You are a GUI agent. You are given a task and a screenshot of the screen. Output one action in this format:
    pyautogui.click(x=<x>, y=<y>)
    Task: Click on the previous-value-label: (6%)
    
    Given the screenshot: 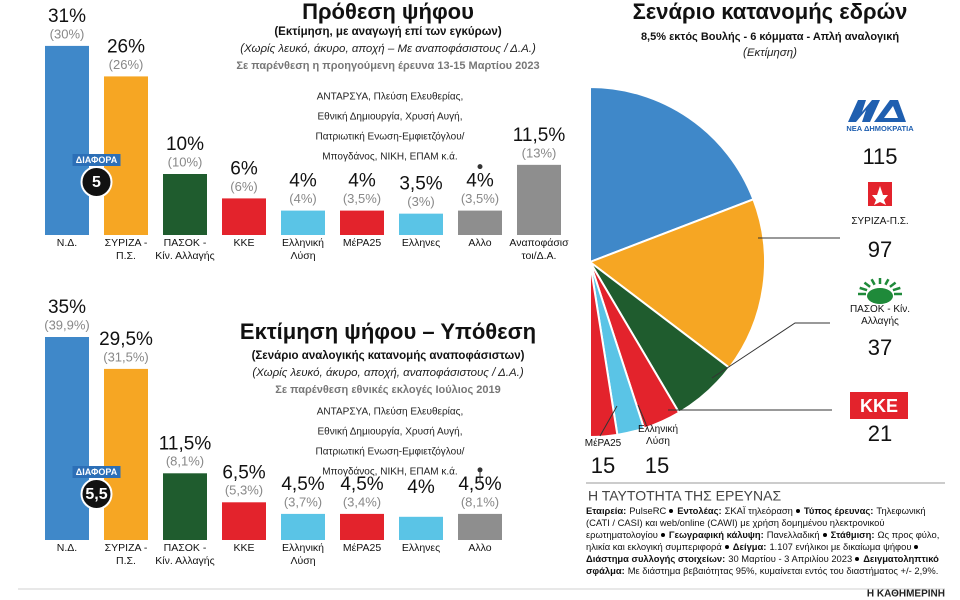 What is the action you would take?
    pyautogui.click(x=243, y=186)
    